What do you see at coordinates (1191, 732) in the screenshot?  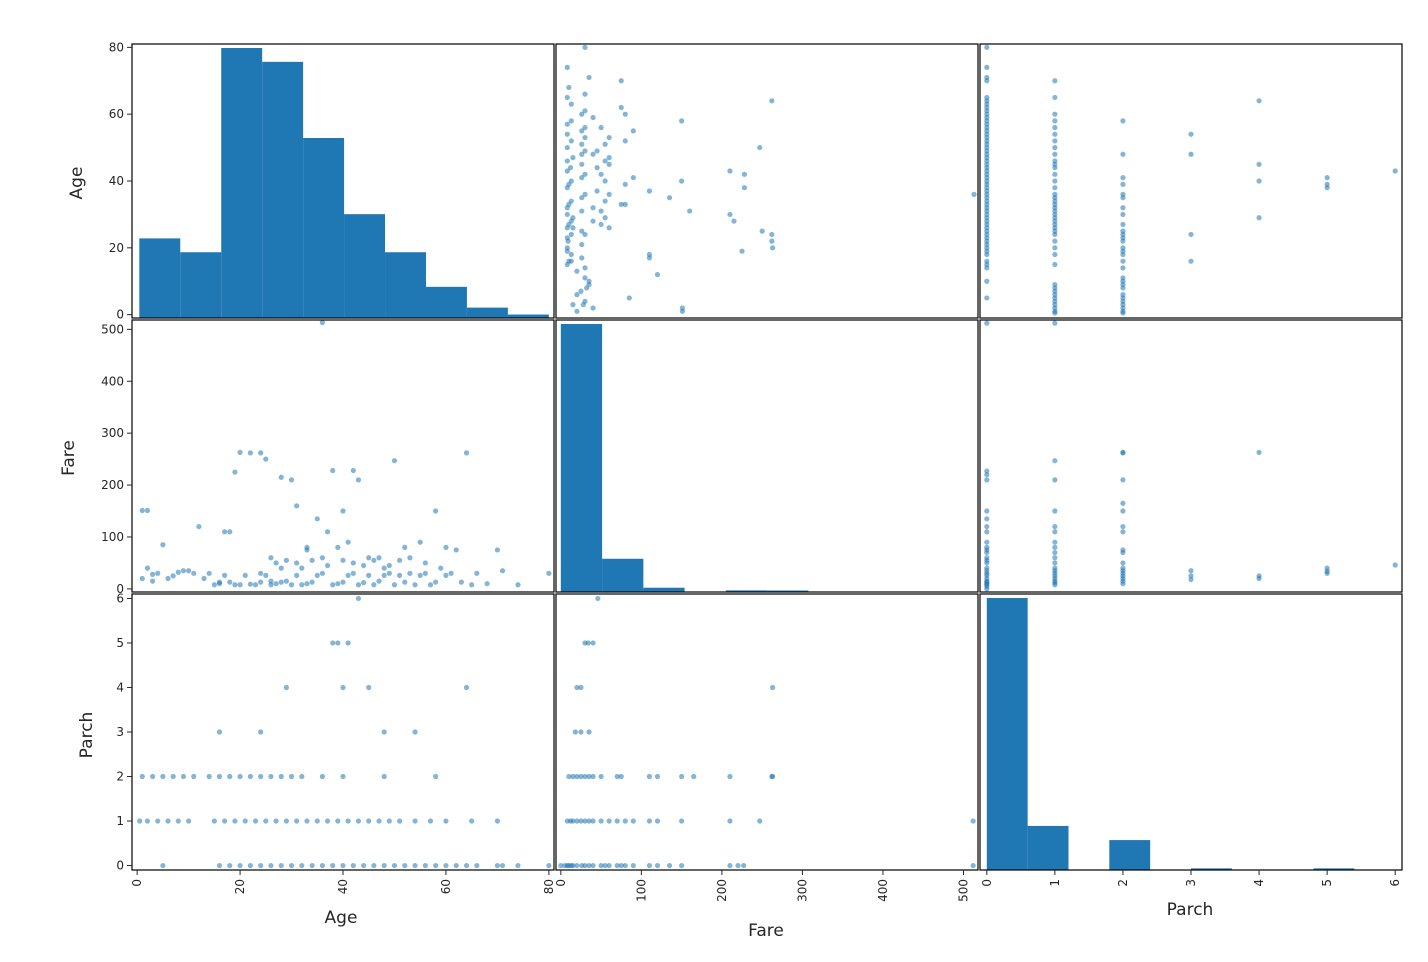 I see `panel-parch-vs-parch` at bounding box center [1191, 732].